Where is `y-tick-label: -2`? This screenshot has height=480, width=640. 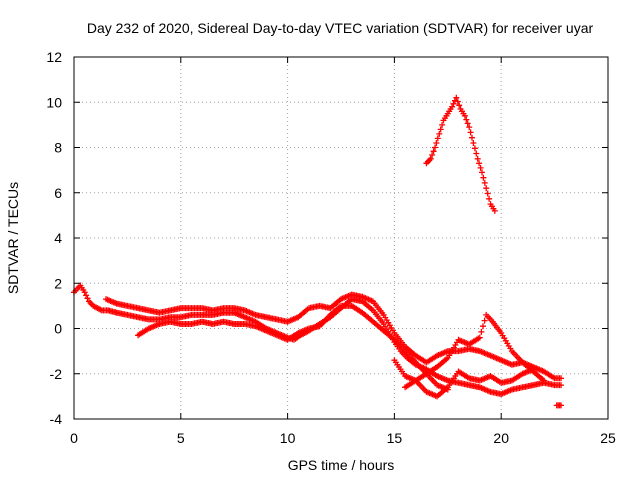
y-tick-label: -2 is located at coordinates (56, 374).